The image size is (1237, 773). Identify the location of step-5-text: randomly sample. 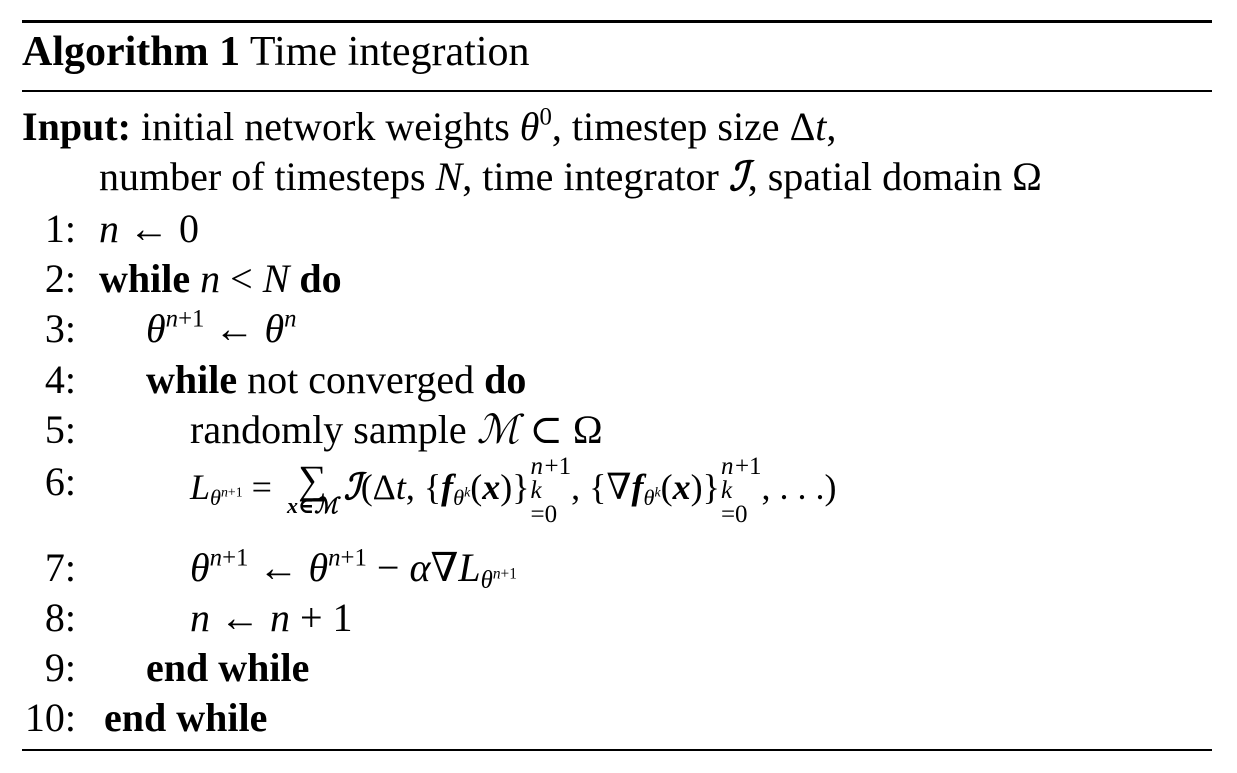
(333, 429).